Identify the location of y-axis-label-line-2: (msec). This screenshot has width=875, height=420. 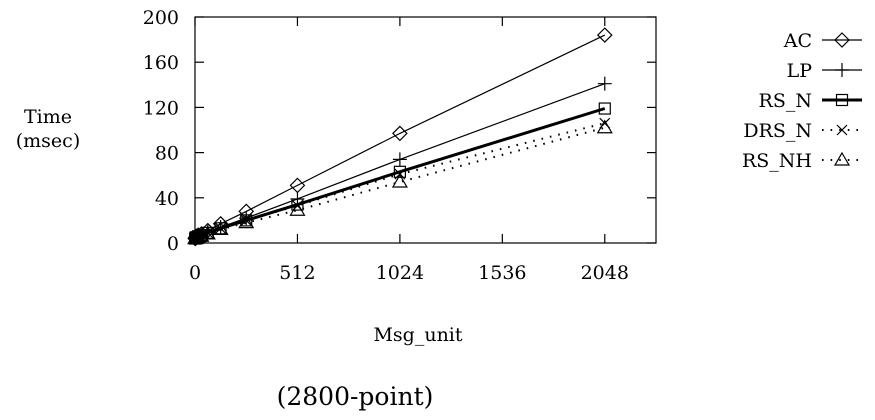
(48, 141).